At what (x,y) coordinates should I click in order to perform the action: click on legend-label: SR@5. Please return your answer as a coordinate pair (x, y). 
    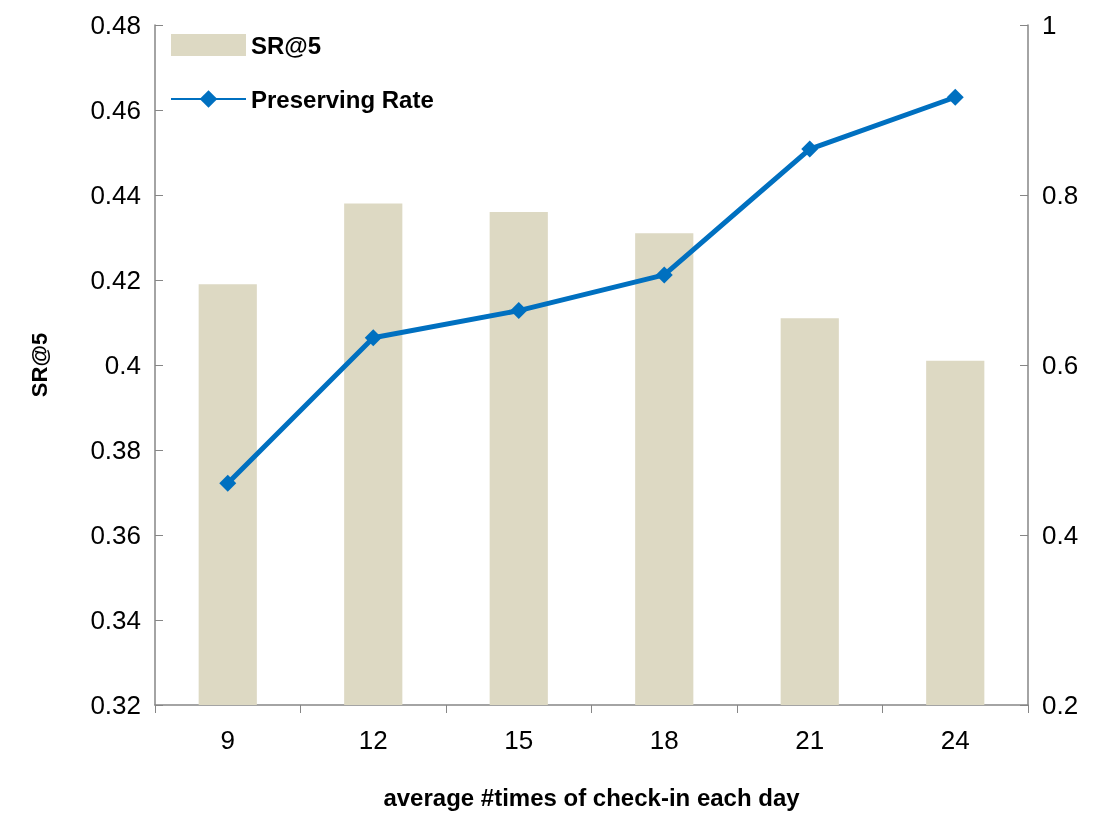
    Looking at the image, I should click on (286, 45).